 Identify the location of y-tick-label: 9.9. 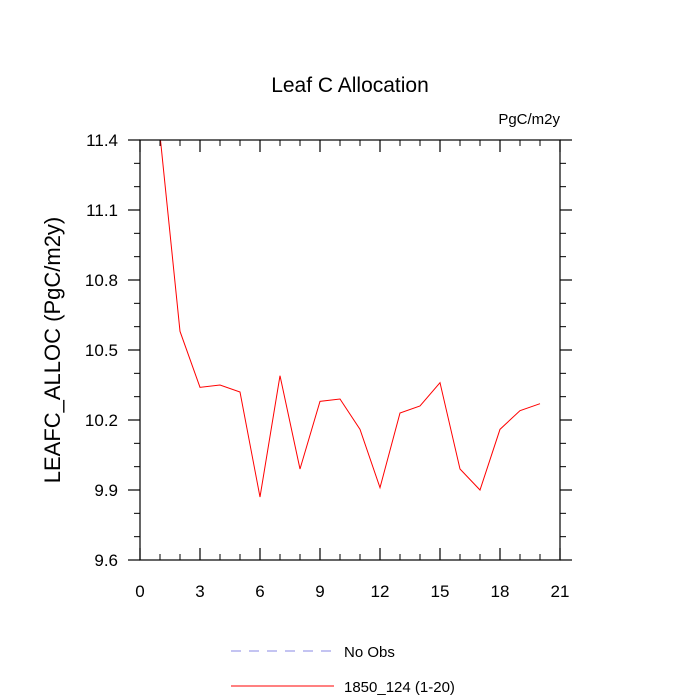
(106, 490).